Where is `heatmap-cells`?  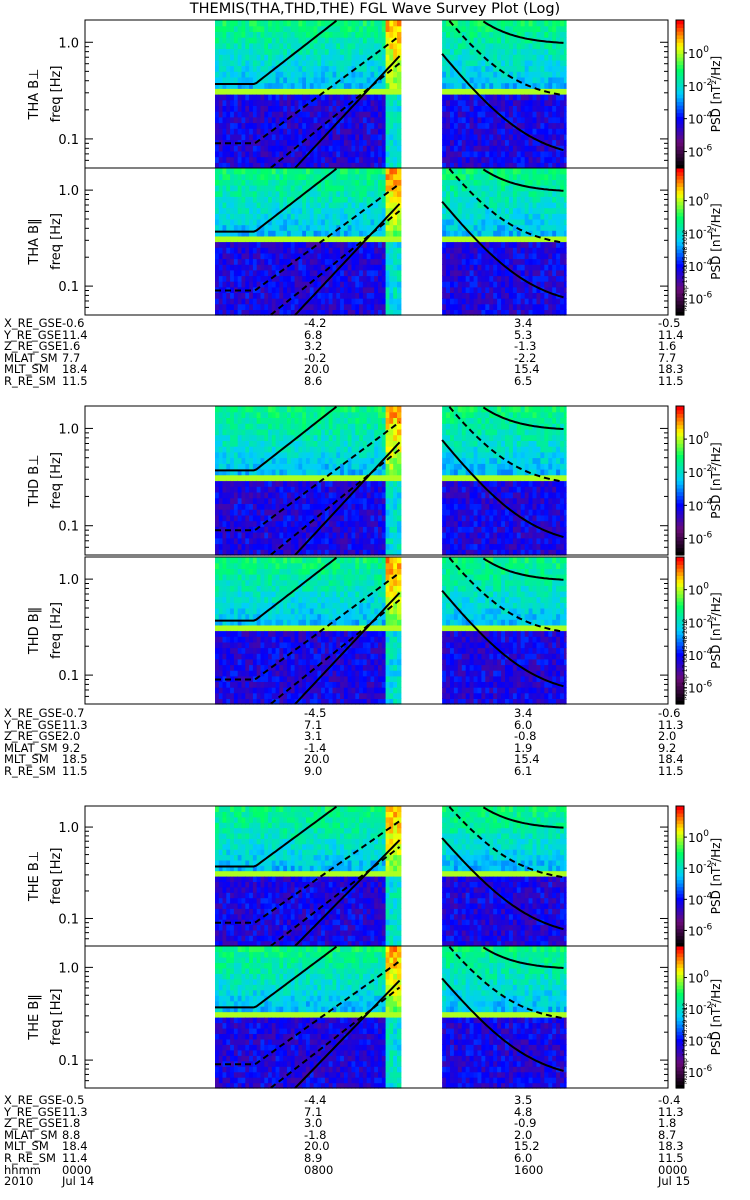
heatmap-cells is located at coordinates (391, 481).